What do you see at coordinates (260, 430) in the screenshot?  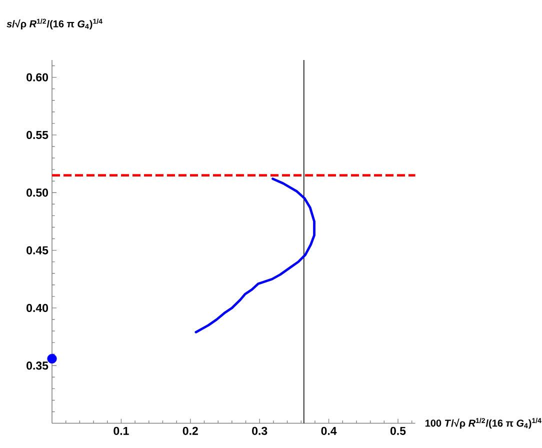 I see `x-tick-label: 0.3` at bounding box center [260, 430].